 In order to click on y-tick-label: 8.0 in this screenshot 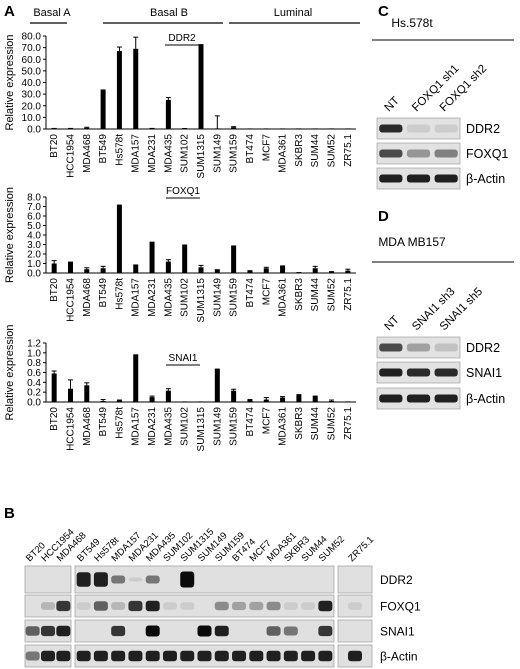, I will do `click(34, 198)`.